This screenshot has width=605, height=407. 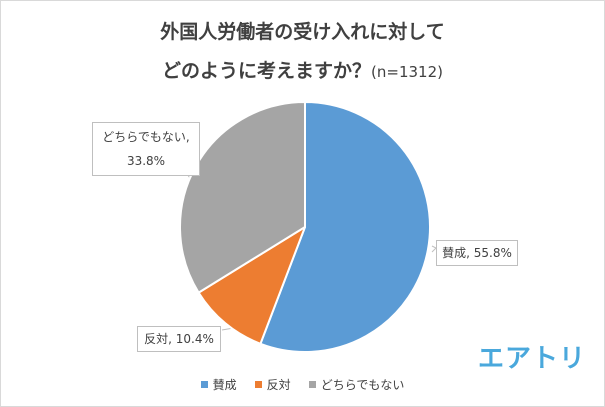 I want to click on legend-item-undecided: どちらでもない, so click(x=356, y=384).